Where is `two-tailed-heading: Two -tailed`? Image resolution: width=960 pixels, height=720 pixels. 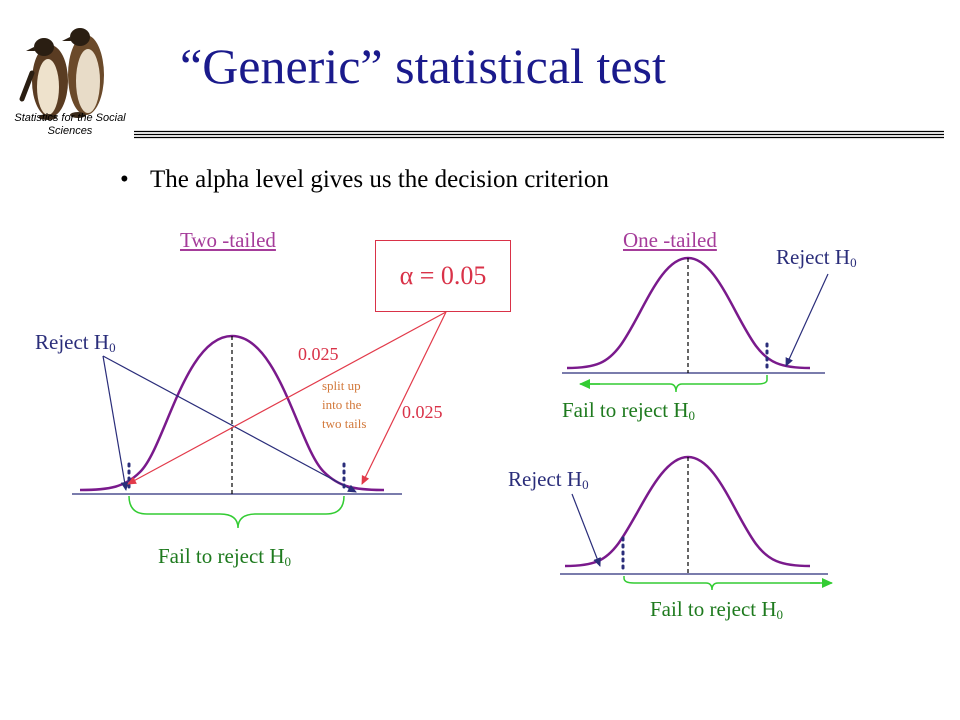 two-tailed-heading: Two -tailed is located at coordinates (228, 240).